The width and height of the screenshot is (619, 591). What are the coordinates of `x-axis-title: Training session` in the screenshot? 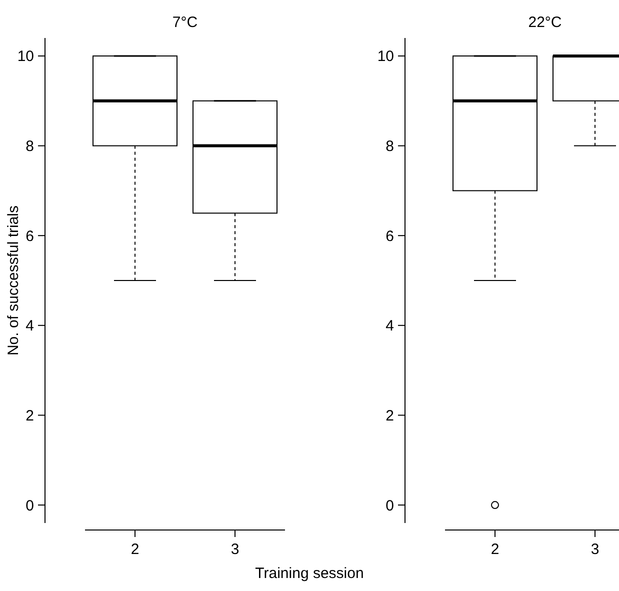 It's located at (309, 573).